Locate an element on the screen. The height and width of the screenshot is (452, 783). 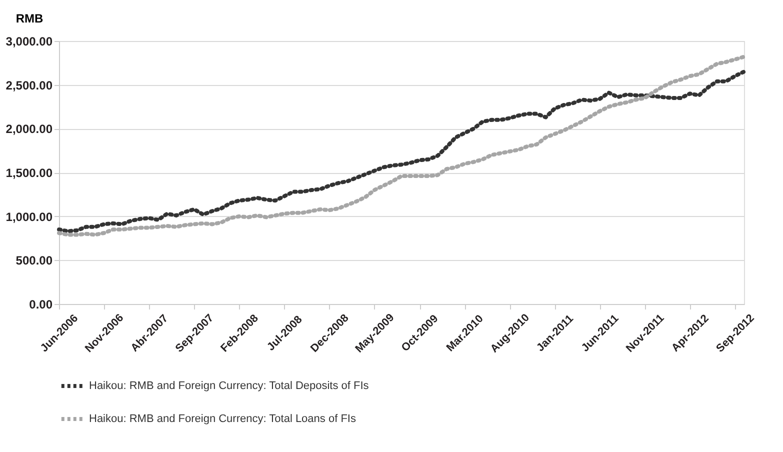
y-tick-label: 2,500.00 is located at coordinates (29, 85).